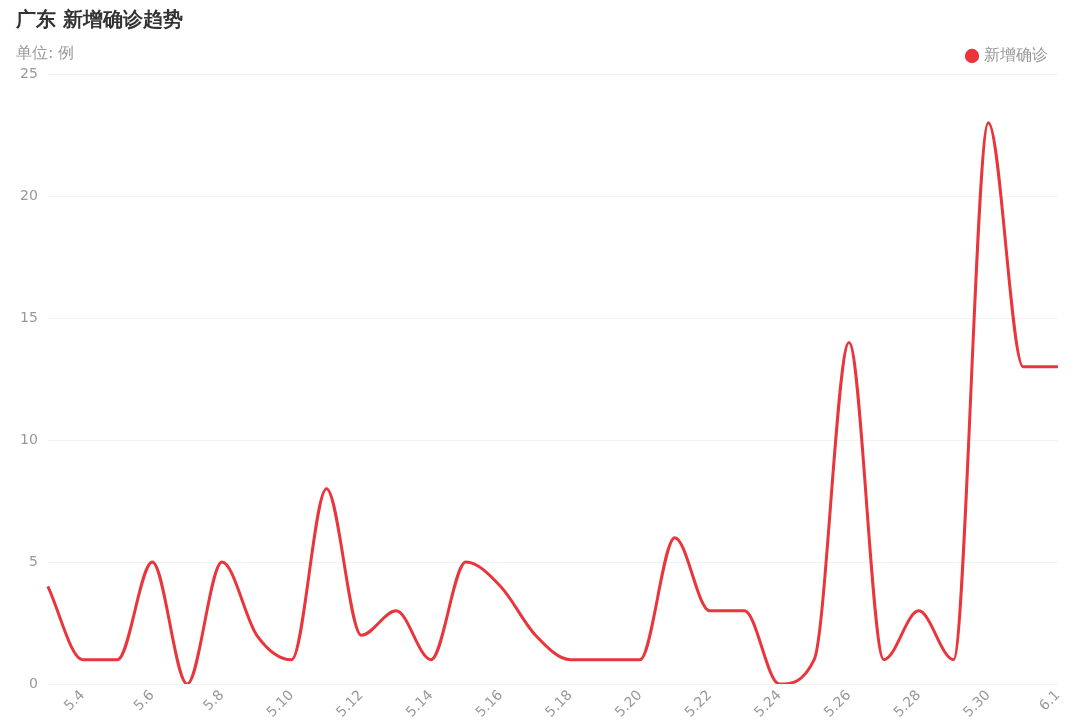 The height and width of the screenshot is (728, 1080). Describe the element at coordinates (74, 700) in the screenshot. I see `x-tick-label: 5.4` at that location.